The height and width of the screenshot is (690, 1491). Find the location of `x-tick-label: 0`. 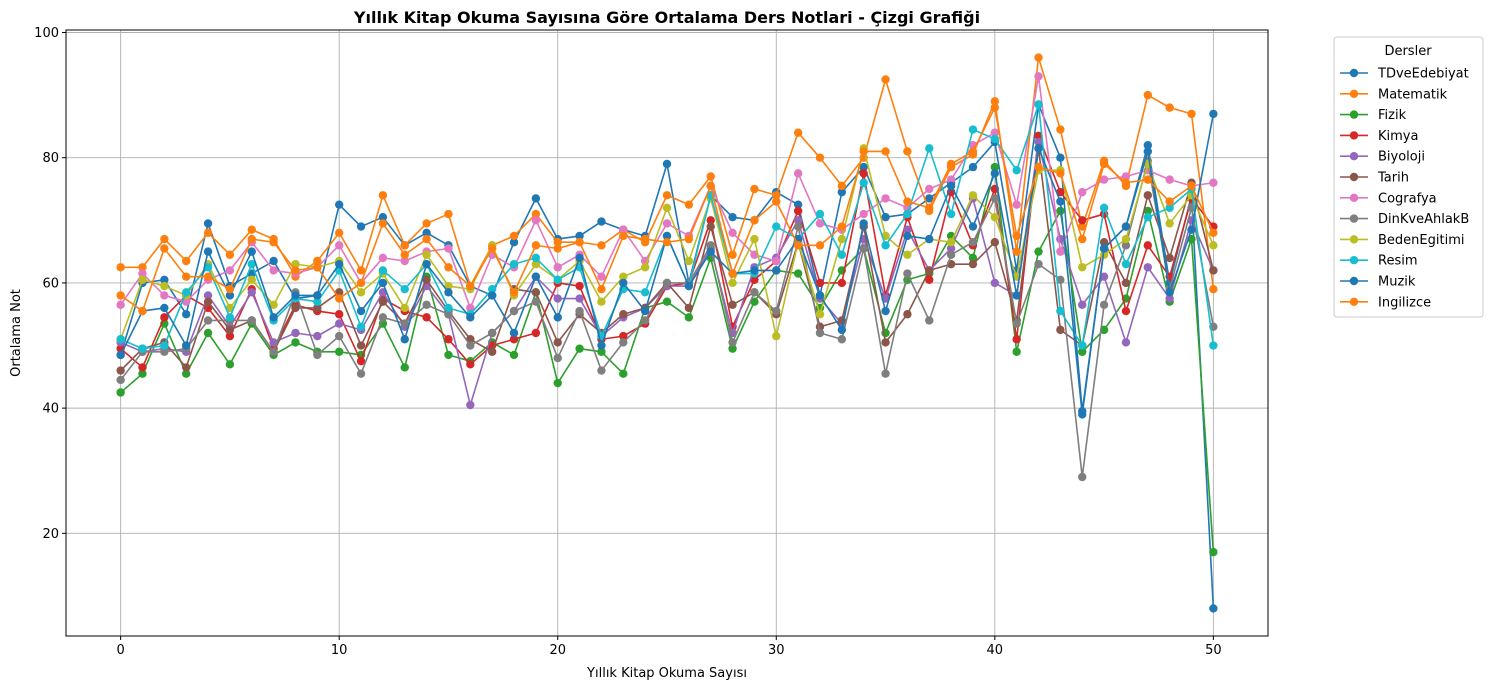

x-tick-label: 0 is located at coordinates (120, 650).